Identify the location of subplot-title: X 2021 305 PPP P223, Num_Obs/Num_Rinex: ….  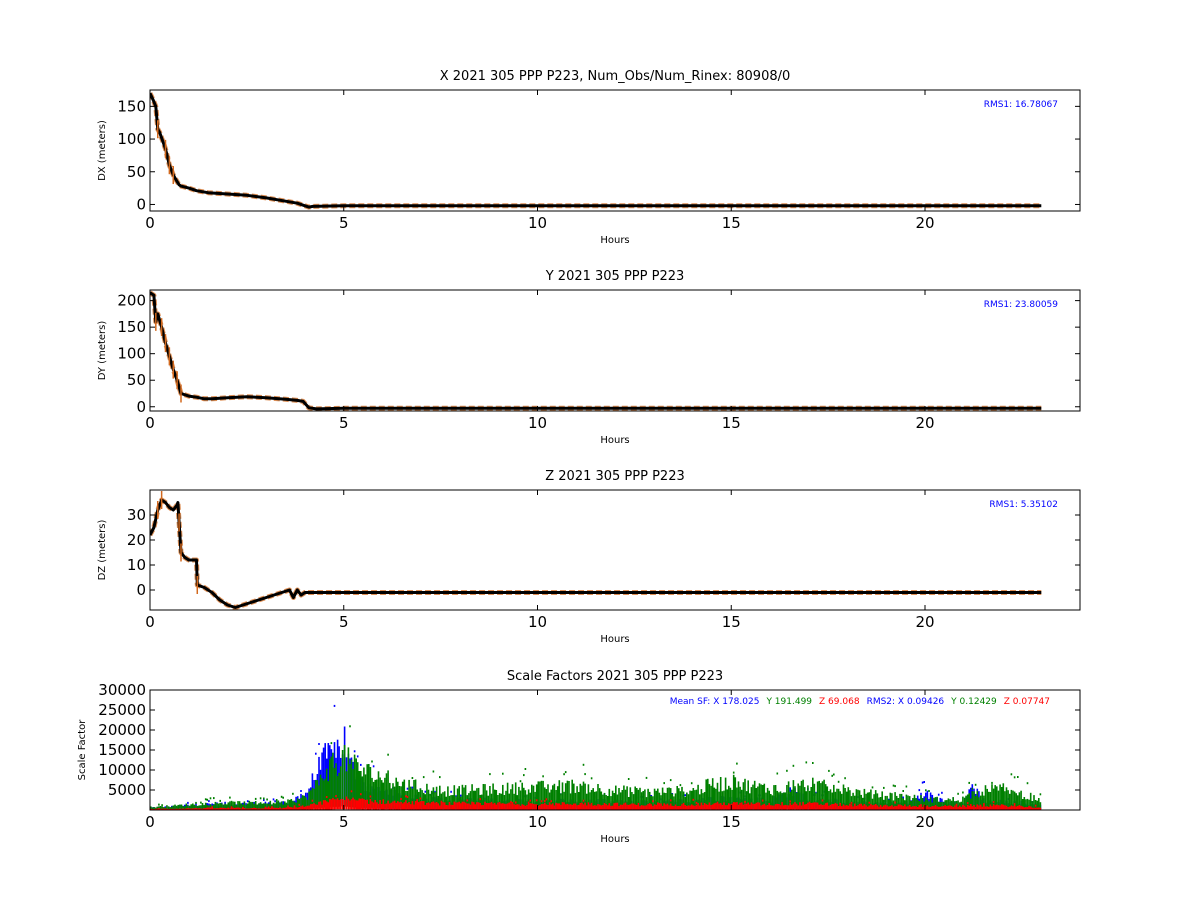
(615, 76).